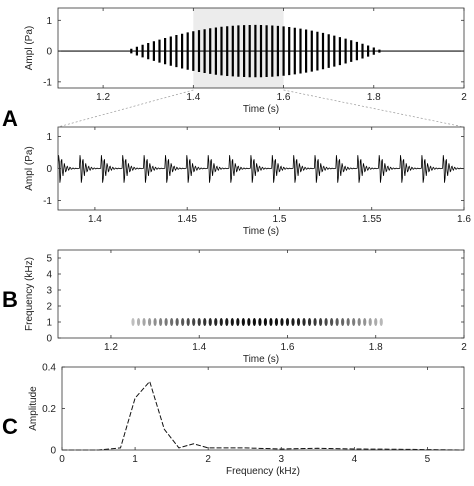 Image resolution: width=474 pixels, height=486 pixels. Describe the element at coordinates (29, 168) in the screenshot. I see `y-axis-label: Ampl (Pa)` at that location.